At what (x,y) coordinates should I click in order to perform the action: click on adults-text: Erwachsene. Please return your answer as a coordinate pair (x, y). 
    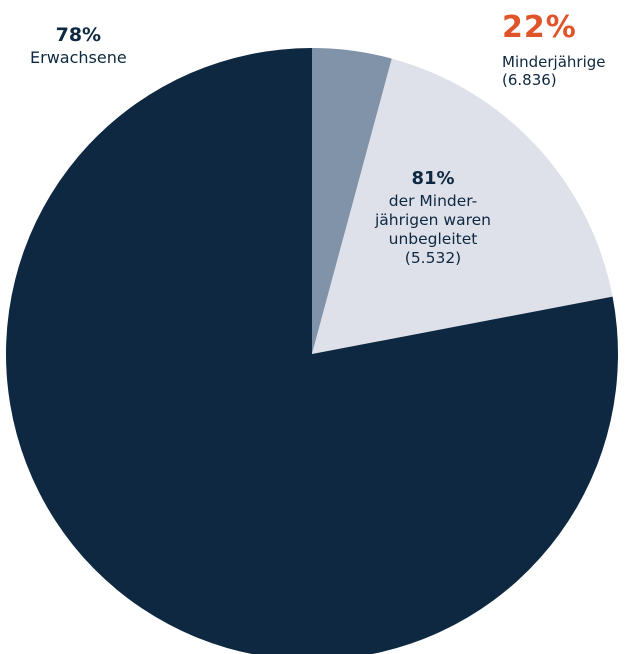
    Looking at the image, I should click on (78, 58).